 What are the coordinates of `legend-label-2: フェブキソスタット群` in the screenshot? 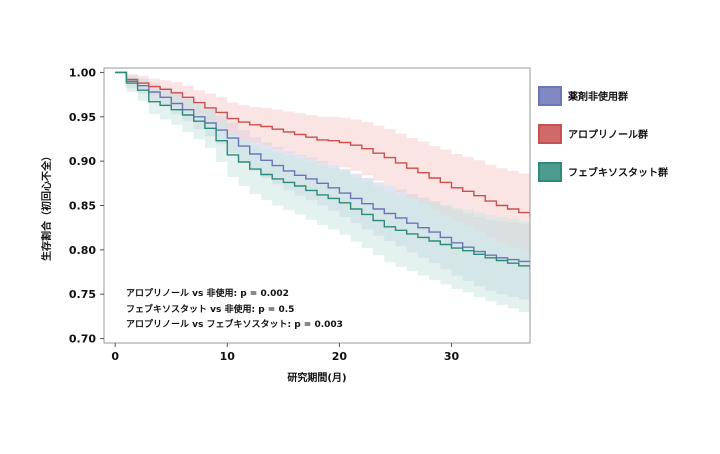 It's located at (618, 172).